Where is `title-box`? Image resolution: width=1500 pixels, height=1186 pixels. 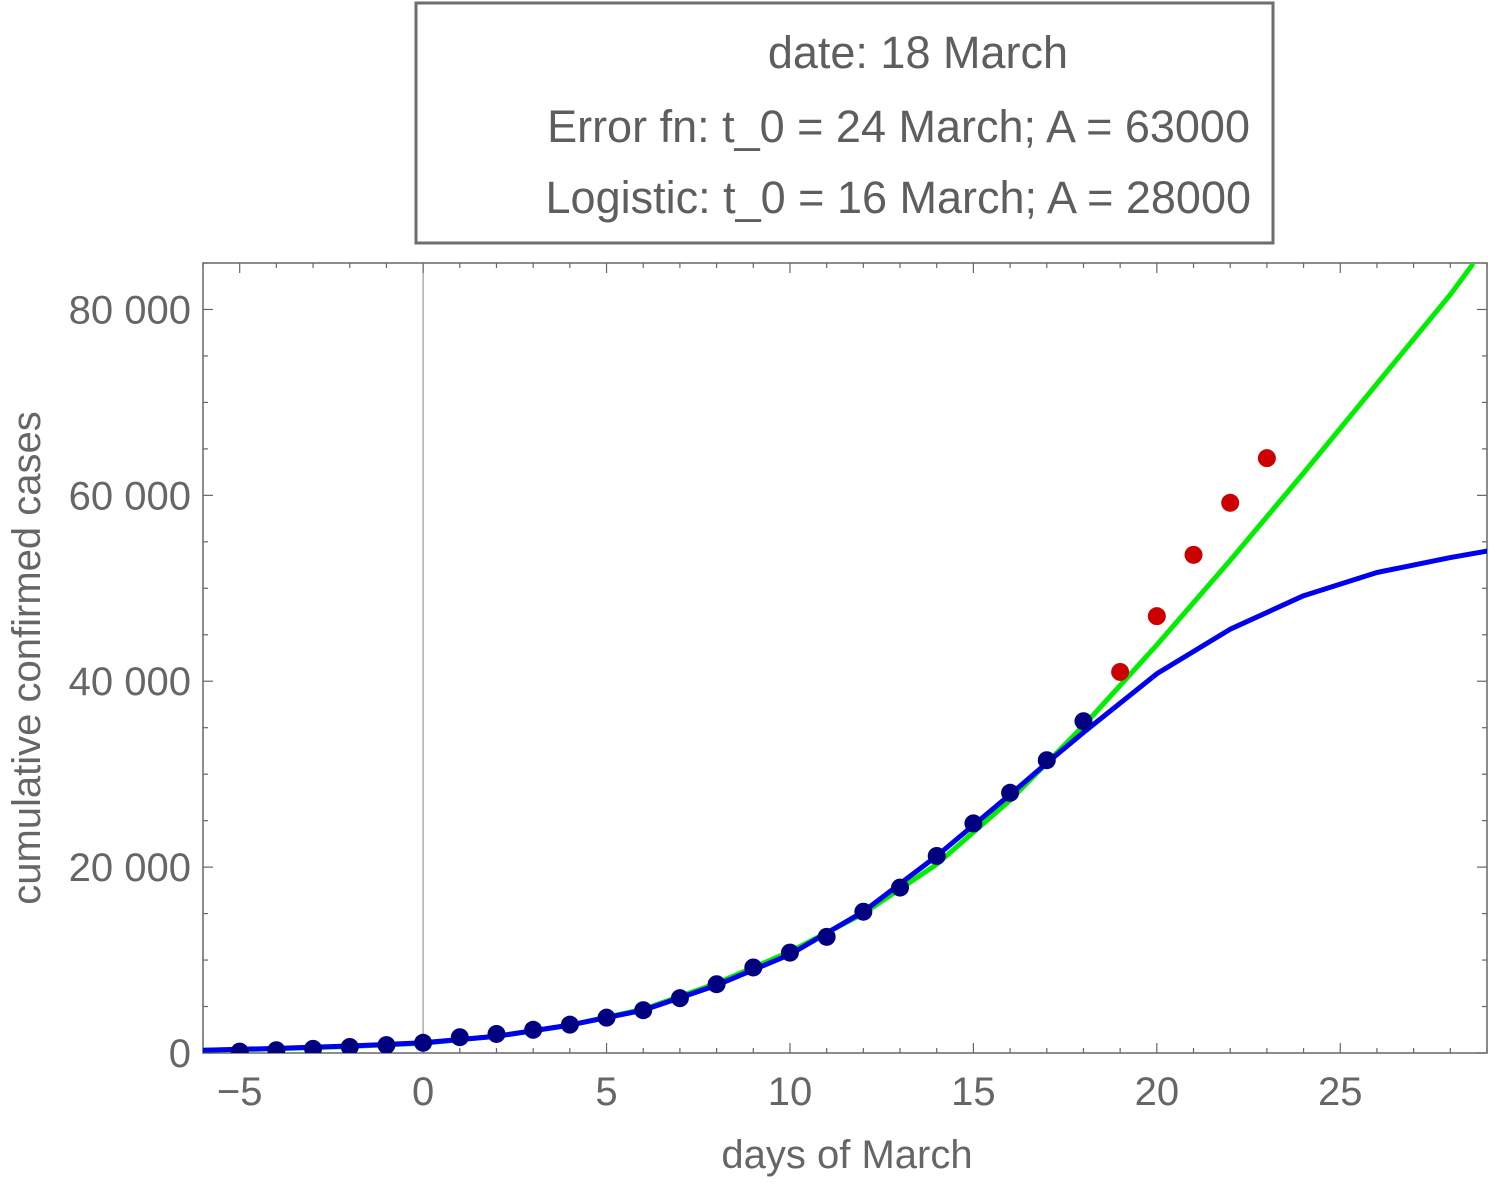
title-box is located at coordinates (844, 123).